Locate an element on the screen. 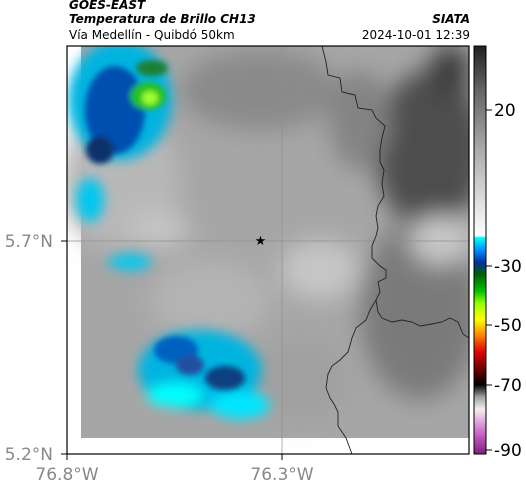 Image resolution: width=526 pixels, height=491 pixels. colorbar-ticks: 20 -30 -50 -70 -90 is located at coordinates (504, 281).